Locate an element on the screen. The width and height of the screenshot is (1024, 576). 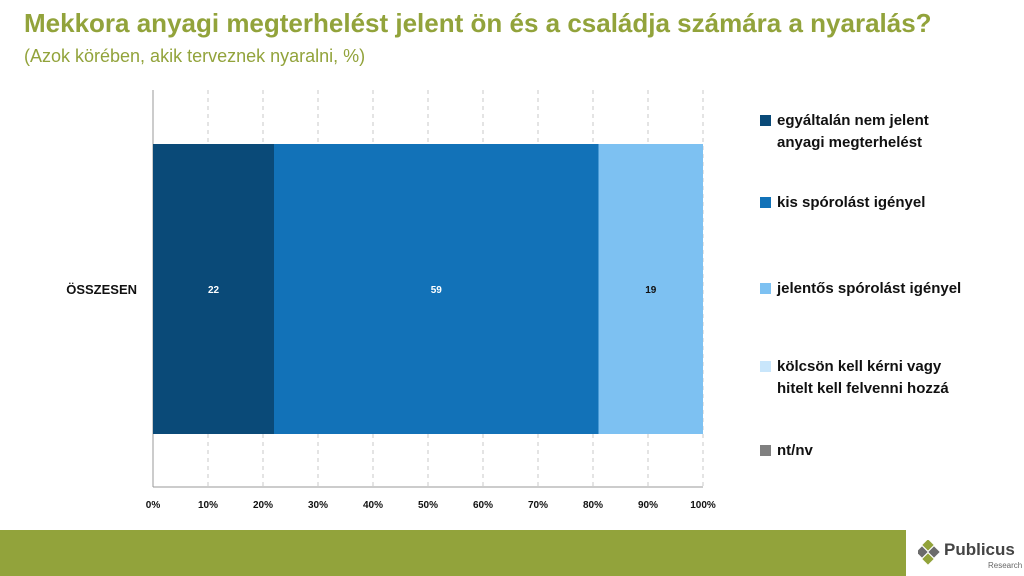
category-label: ÖSSZESEN is located at coordinates (101, 289).